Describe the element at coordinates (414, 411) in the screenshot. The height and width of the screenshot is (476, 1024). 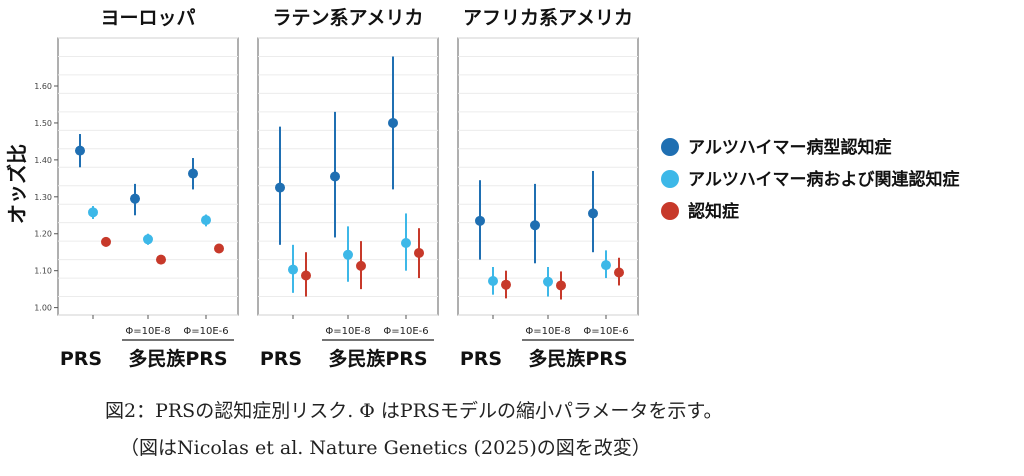
I see `figure-caption: 図2：PRSの認知症別リスク. Φ はPRSモデルの縮小パラメータを示す。` at that location.